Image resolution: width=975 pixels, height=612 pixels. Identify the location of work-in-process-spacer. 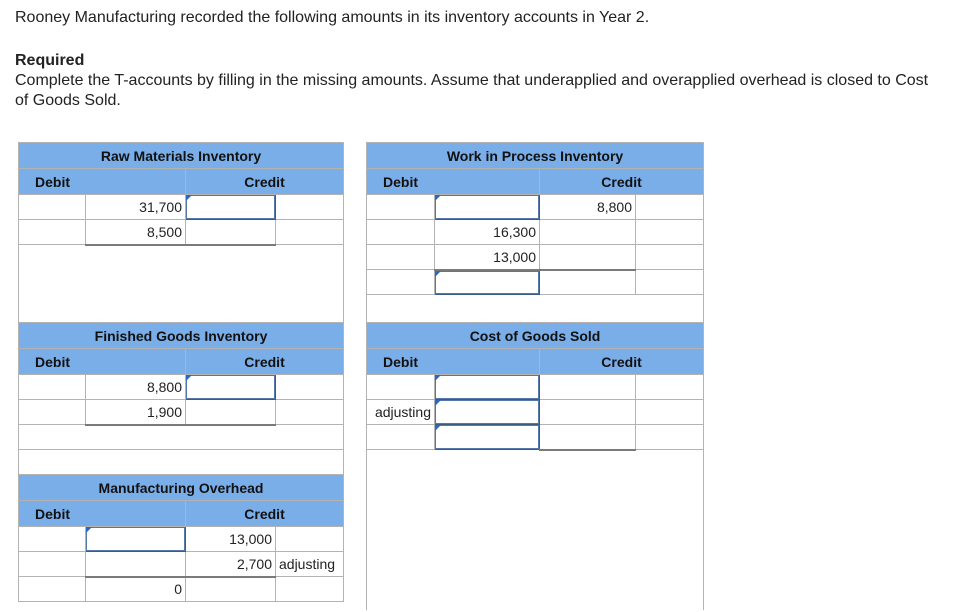
(535, 308).